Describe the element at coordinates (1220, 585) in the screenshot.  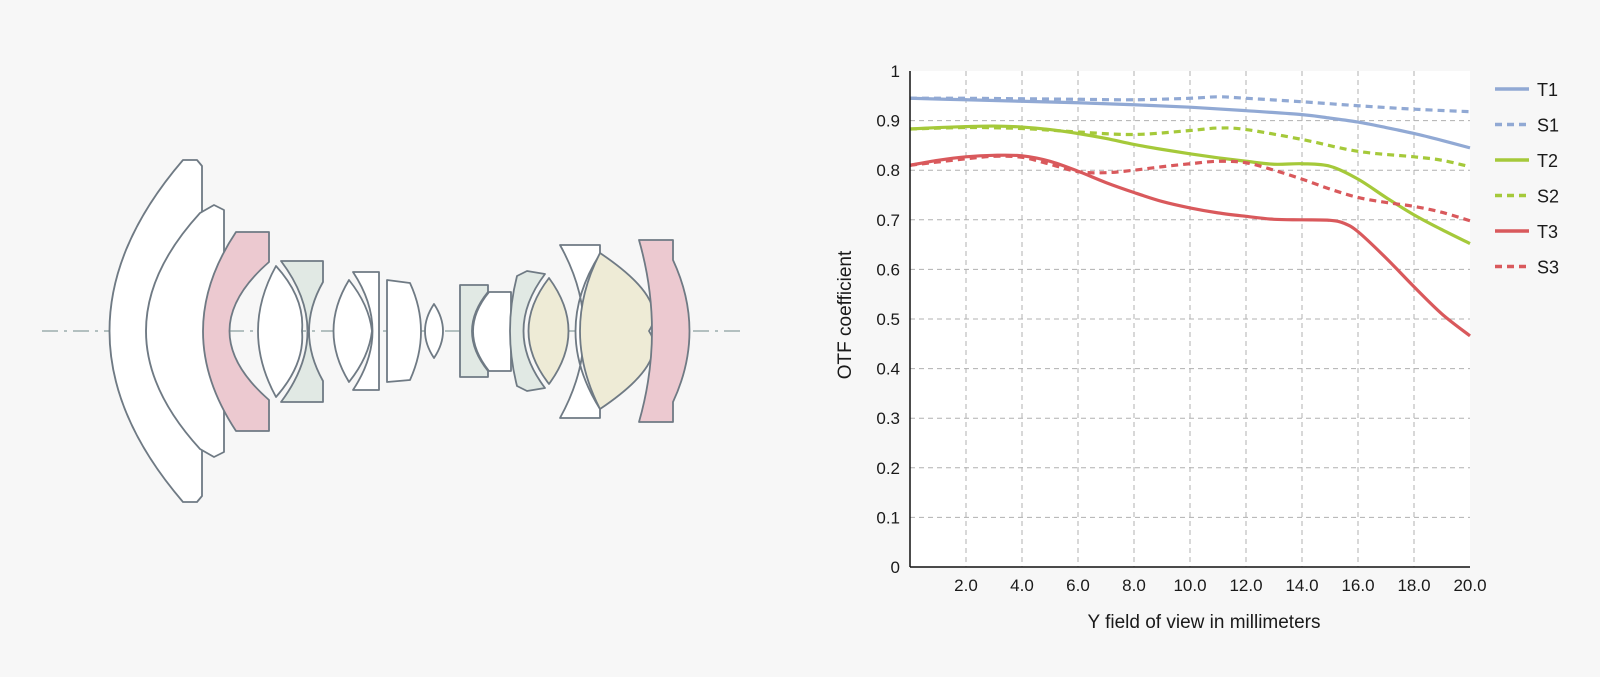
I see `x-tick-labels: 2.0 4.0 6.0 8.0 10.0 12.0 14.0 16.0 18.0 20.0` at that location.